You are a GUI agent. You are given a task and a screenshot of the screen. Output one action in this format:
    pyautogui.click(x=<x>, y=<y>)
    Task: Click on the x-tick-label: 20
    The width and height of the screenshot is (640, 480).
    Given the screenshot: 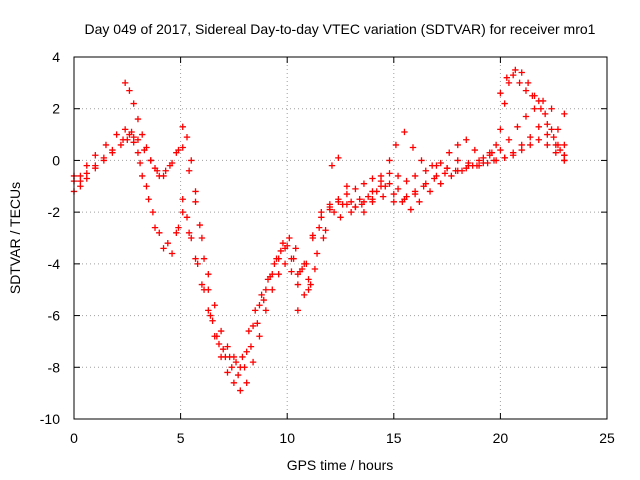 What is the action you would take?
    pyautogui.click(x=501, y=438)
    